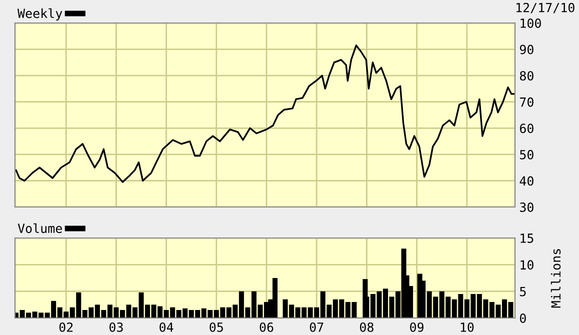 This screenshot has width=579, height=335. What do you see at coordinates (527, 102) in the screenshot?
I see `y-tick-label: 70` at bounding box center [527, 102].